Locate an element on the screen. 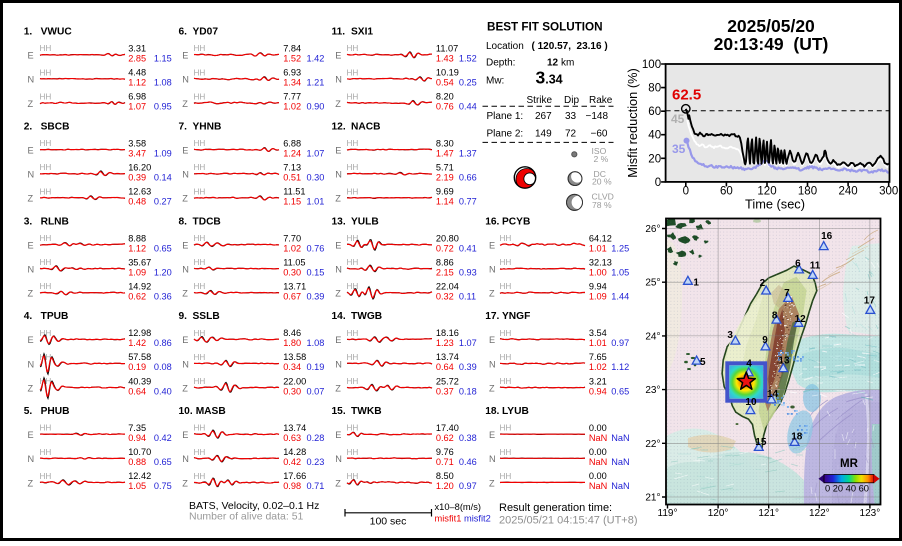 The image size is (902, 546). svg-text: 0.19 is located at coordinates (316, 367).